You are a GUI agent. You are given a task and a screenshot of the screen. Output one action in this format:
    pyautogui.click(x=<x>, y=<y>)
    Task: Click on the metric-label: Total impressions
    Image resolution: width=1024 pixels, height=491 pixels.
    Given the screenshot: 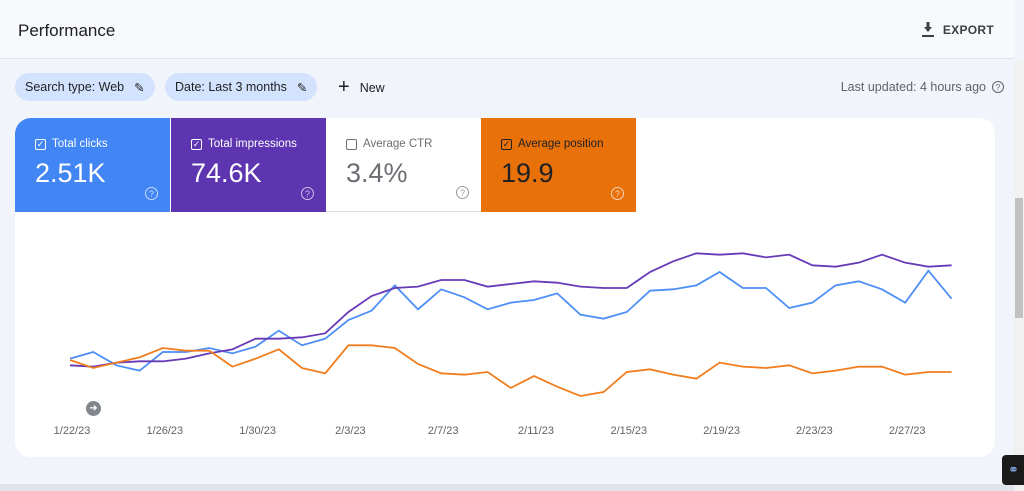 What is the action you would take?
    pyautogui.click(x=252, y=144)
    